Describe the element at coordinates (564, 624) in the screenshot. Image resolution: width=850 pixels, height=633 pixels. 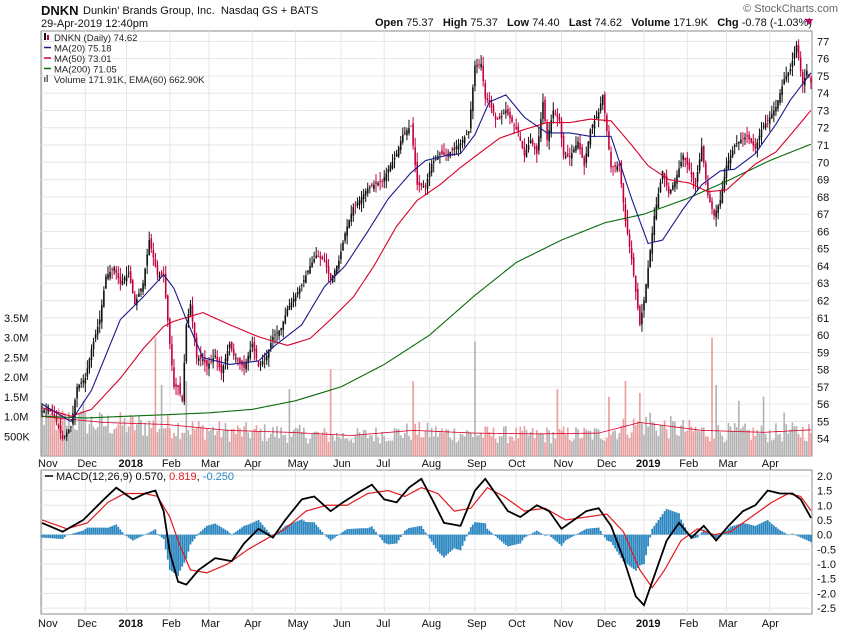
I see `macd-x-tick-label: Nov` at that location.